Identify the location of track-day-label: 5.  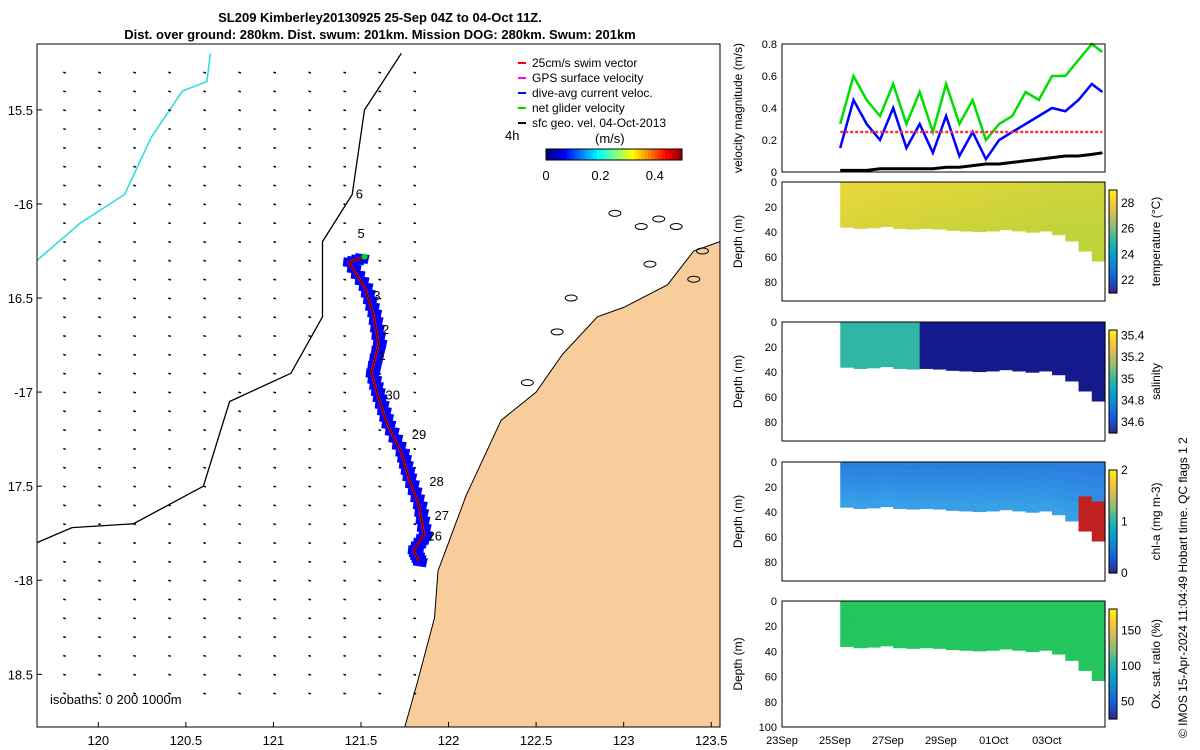
(360, 233).